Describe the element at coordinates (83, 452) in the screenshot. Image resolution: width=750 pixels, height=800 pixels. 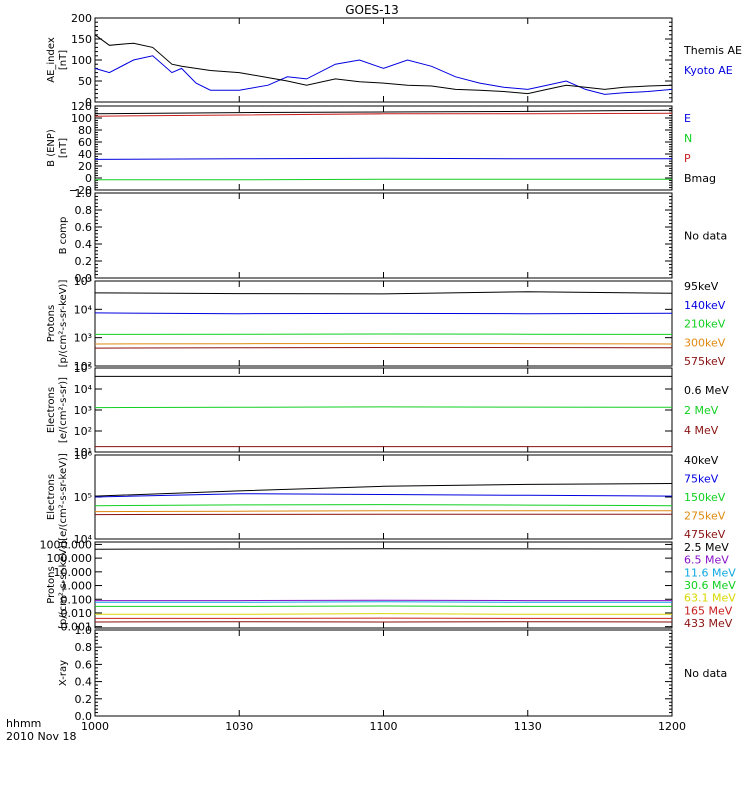
I see `y-tick-label: 10¹` at that location.